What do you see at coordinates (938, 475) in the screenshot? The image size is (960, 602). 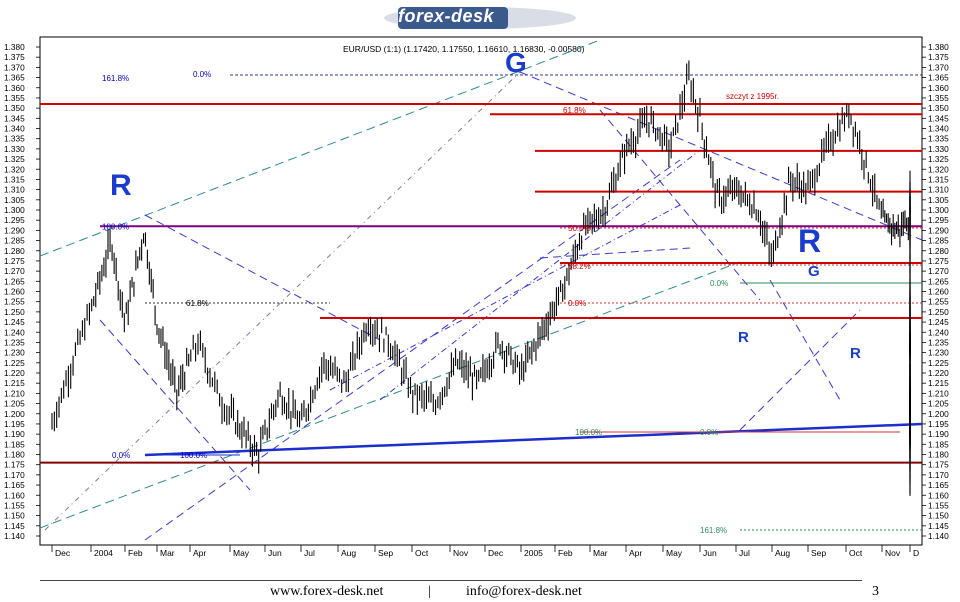 I see `y-tick-label-right: 1.170` at bounding box center [938, 475].